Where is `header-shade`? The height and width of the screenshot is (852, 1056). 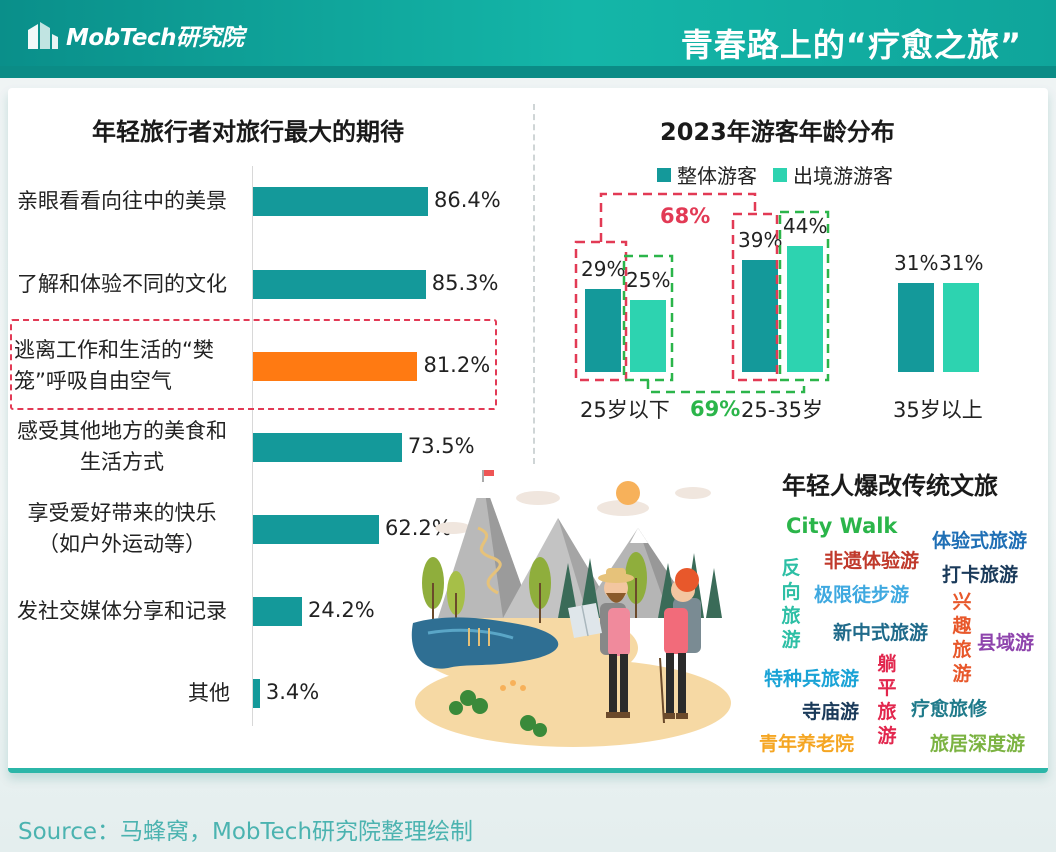 header-shade is located at coordinates (528, 72).